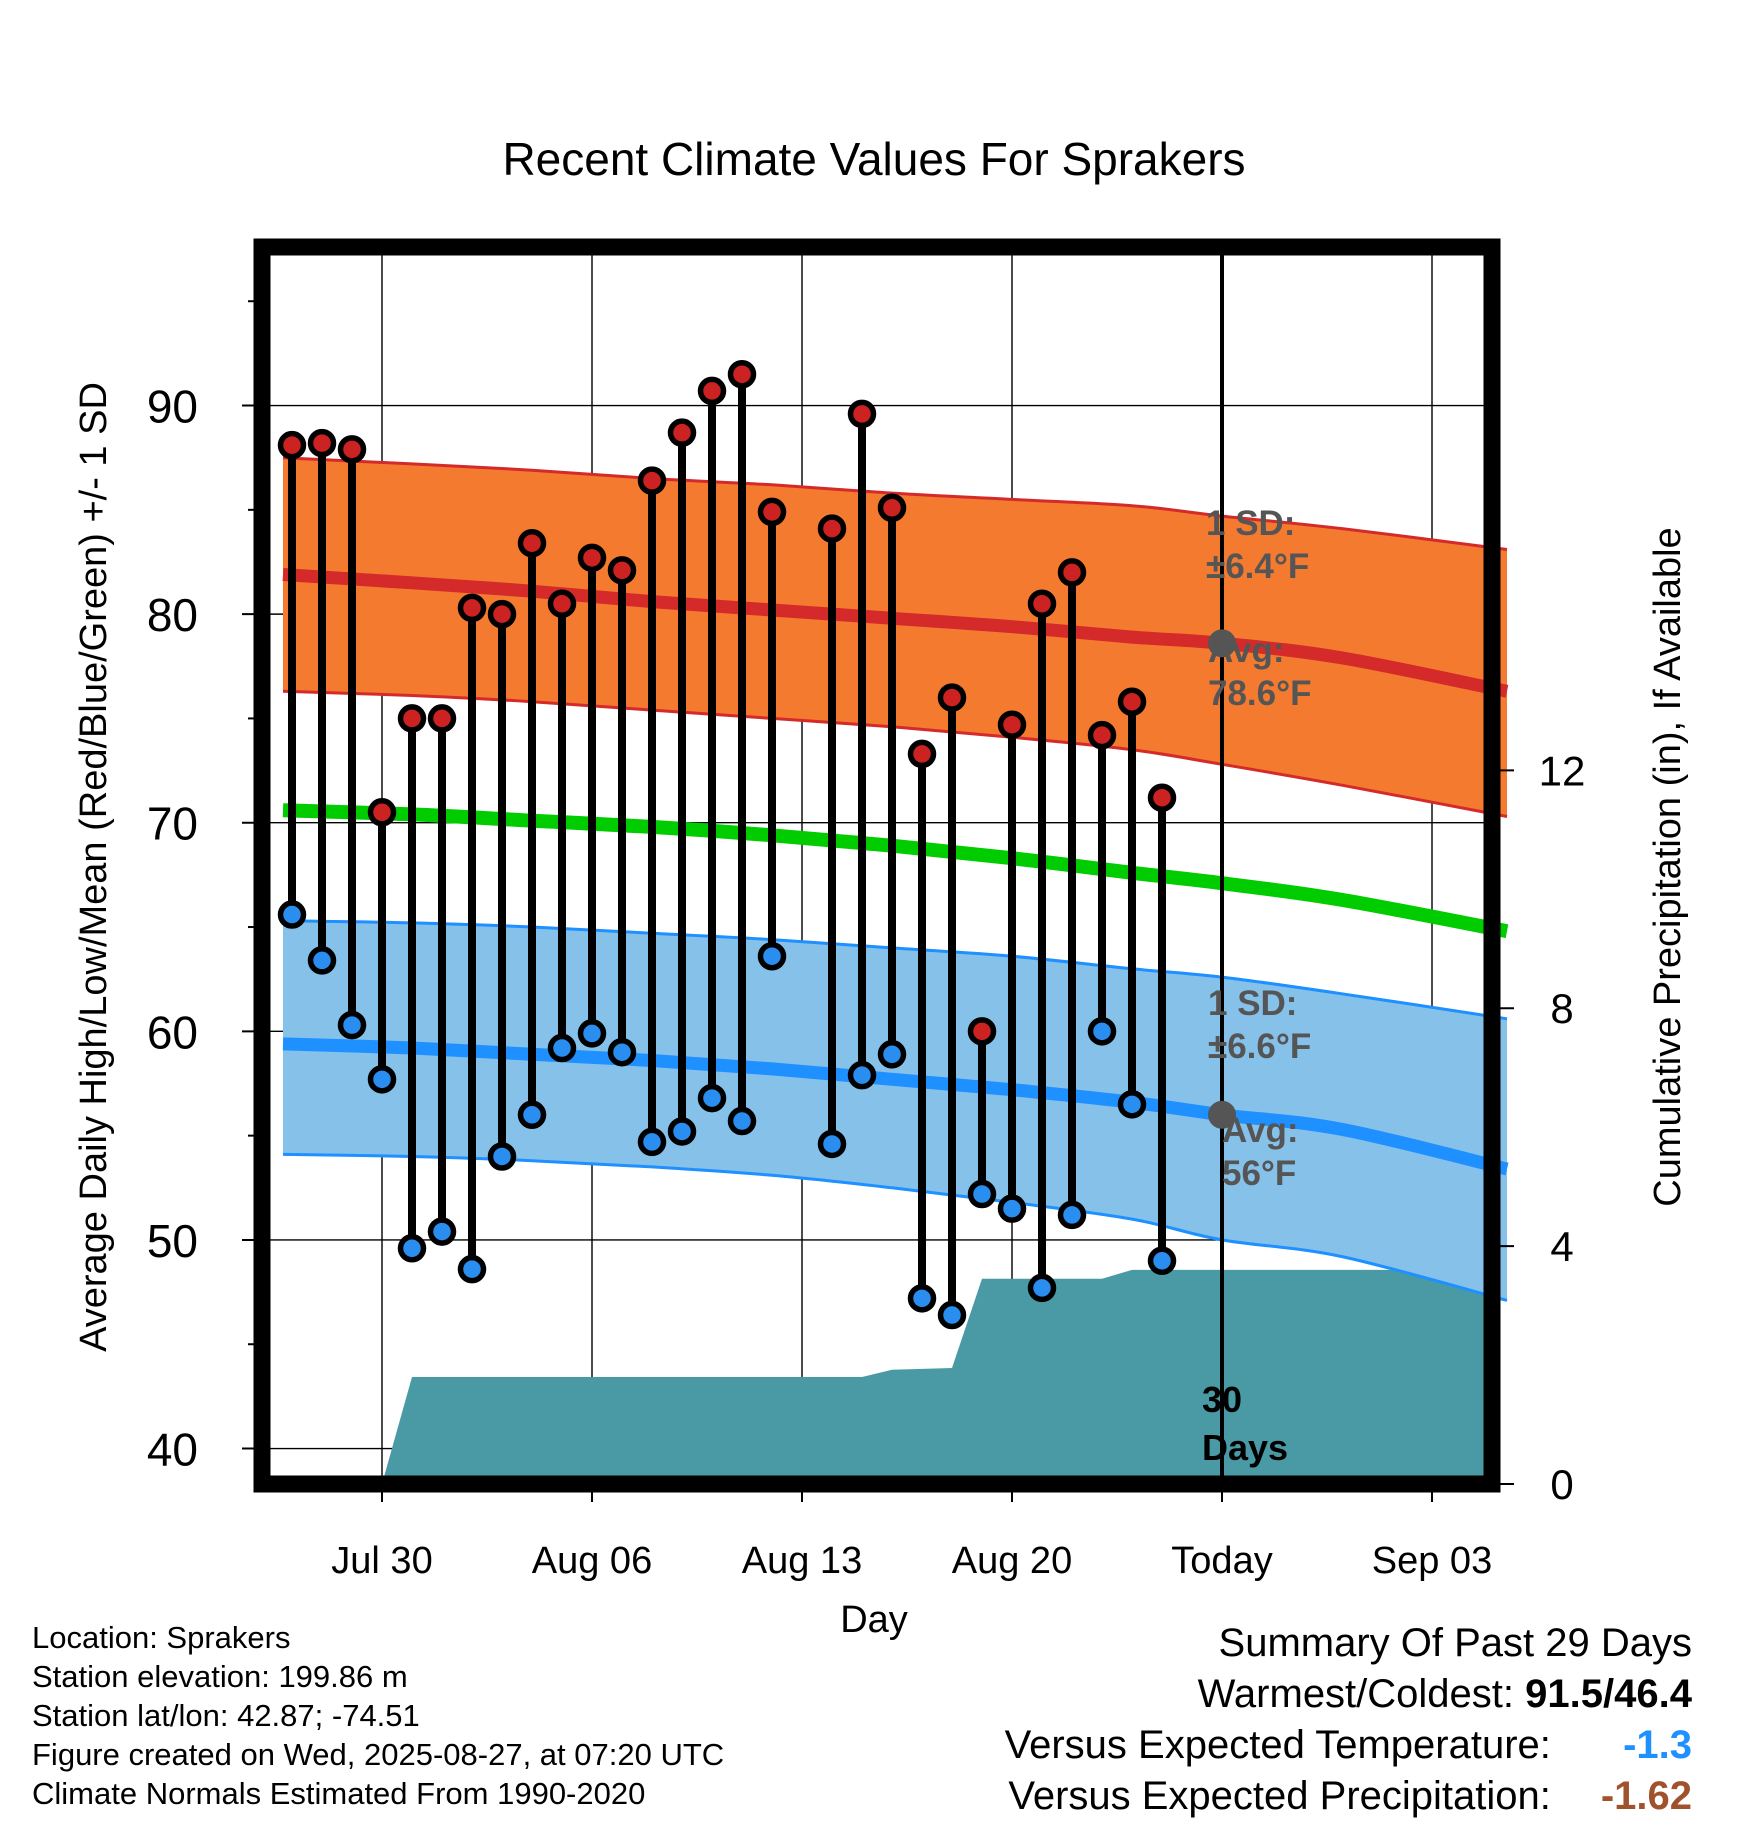 The width and height of the screenshot is (1748, 1828). What do you see at coordinates (1356, 1694) in the screenshot?
I see `warmest-label: Warmest/Coldest:` at bounding box center [1356, 1694].